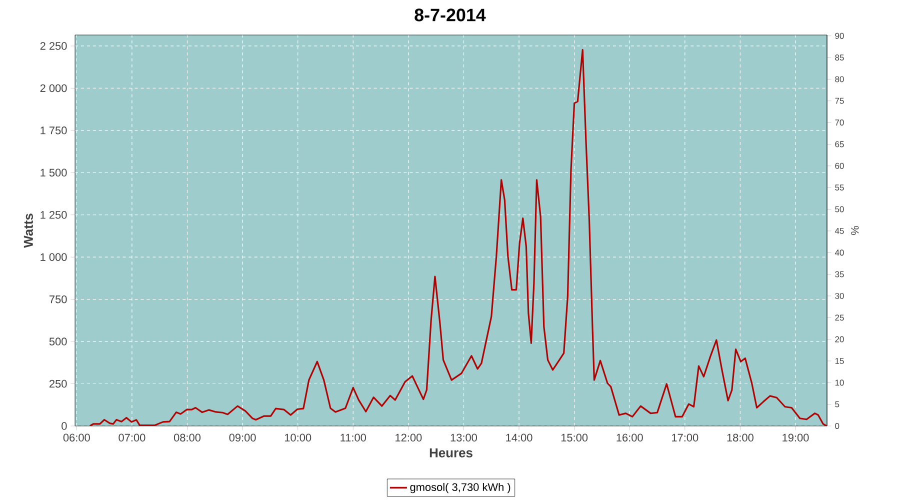 This screenshot has height=500, width=900. What do you see at coordinates (839, 295) in the screenshot?
I see `y2-tick-label: 30` at bounding box center [839, 295].